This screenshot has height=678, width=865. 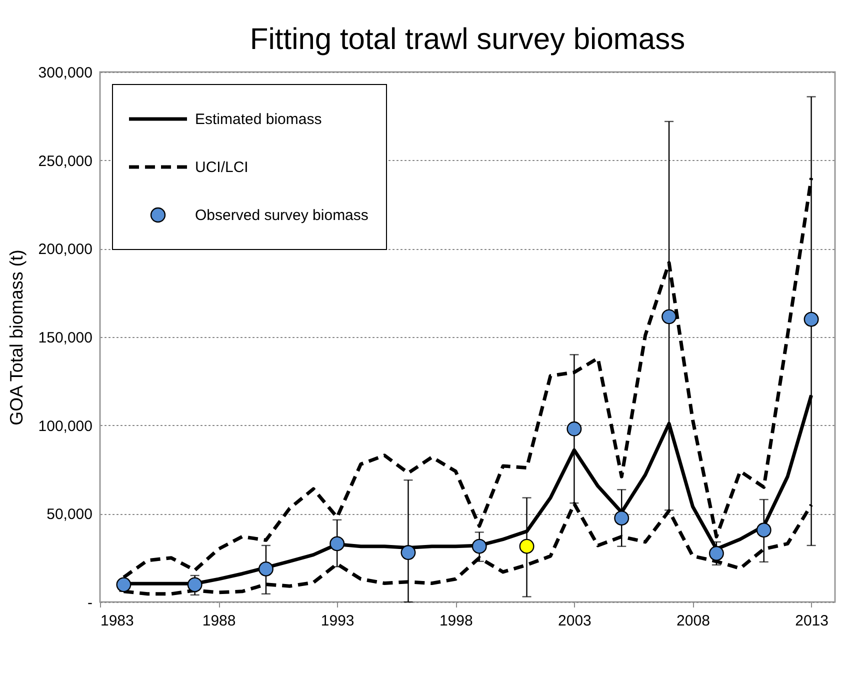 What do you see at coordinates (575, 621) in the screenshot?
I see `x-tick-label: 2003` at bounding box center [575, 621].